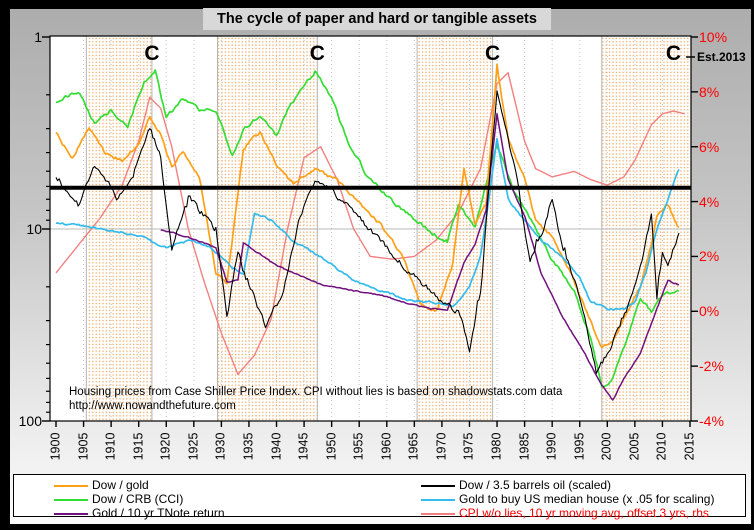 The width and height of the screenshot is (754, 530). Describe the element at coordinates (711, 366) in the screenshot. I see `right-axis-tick-label: -2%` at that location.